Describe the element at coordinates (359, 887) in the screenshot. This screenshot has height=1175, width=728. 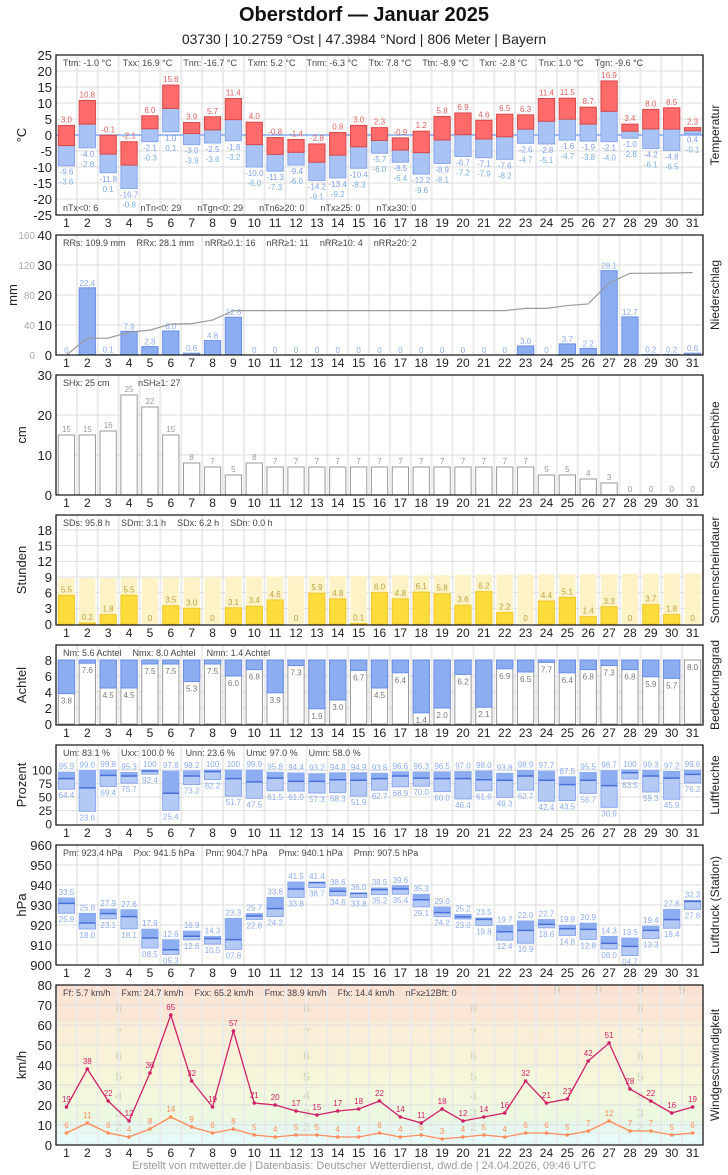
I see `max-label: 36.0` at that location.